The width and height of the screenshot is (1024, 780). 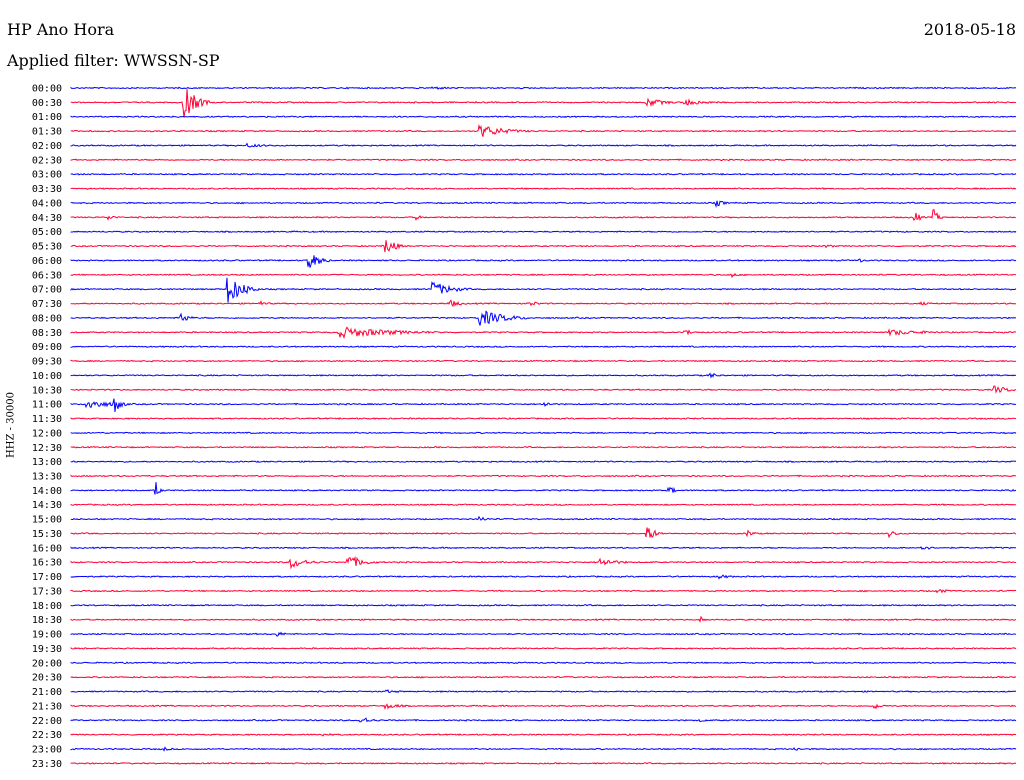 I want to click on row-time-label: 08:00, so click(x=47, y=318).